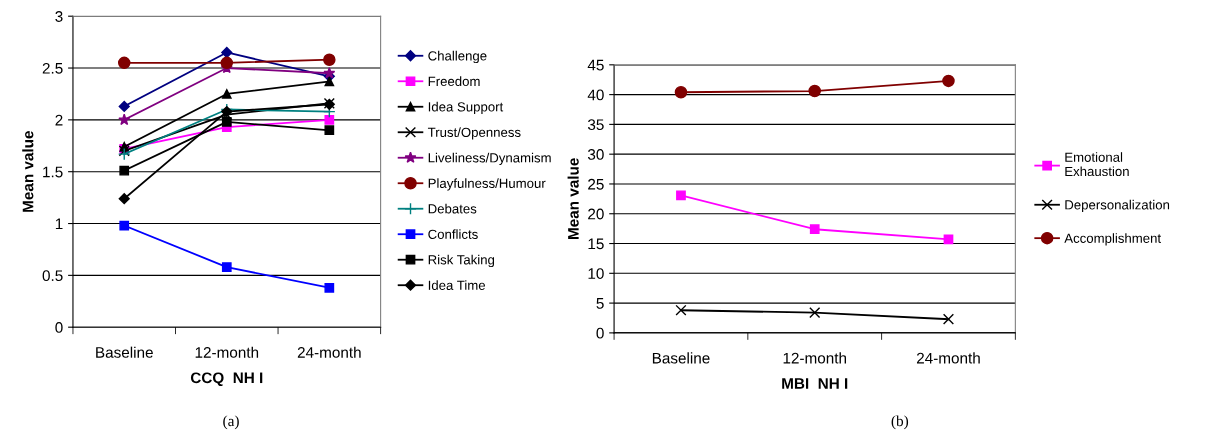 This screenshot has width=1216, height=438. I want to click on y-tick-label: 2.5, so click(52, 68).